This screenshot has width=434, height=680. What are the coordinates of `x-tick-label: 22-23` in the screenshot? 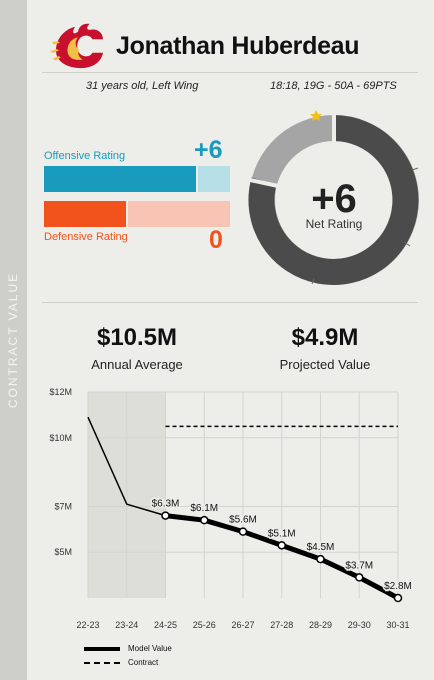 It's located at (87, 625).